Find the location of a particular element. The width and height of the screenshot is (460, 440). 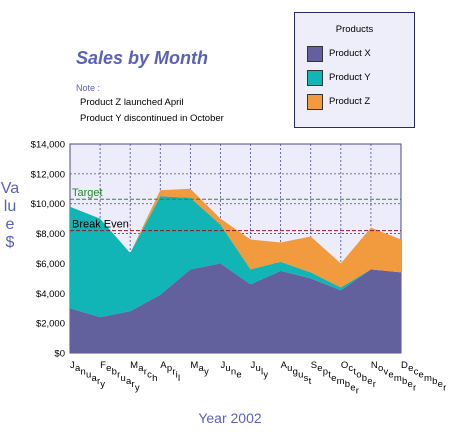

y-axis-title: Value $ is located at coordinates (10, 215).